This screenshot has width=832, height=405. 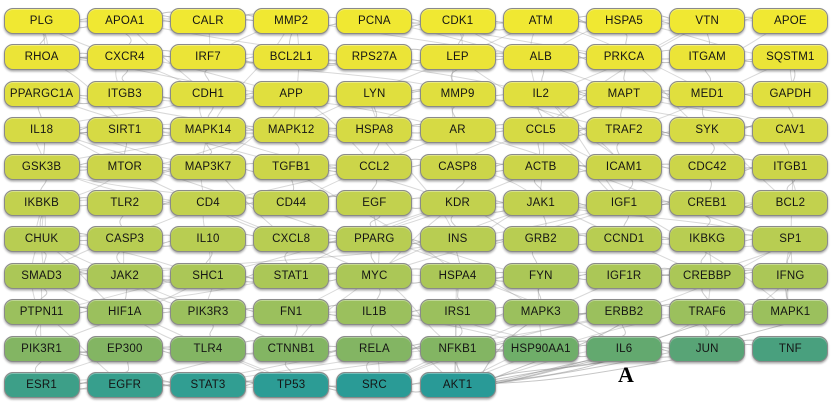 I want to click on gene-node: HIF1A, so click(x=124, y=312).